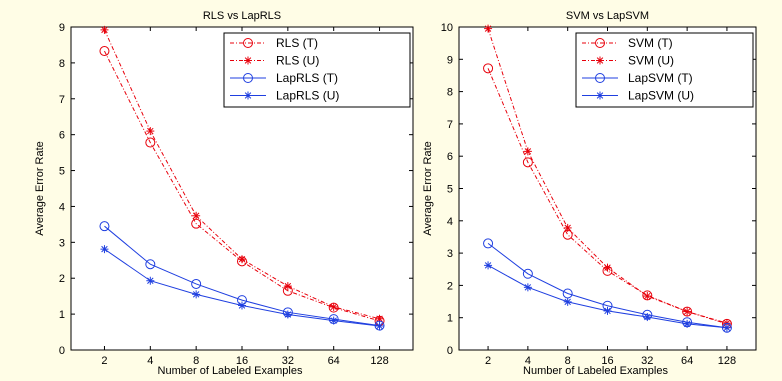 The image size is (782, 381). What do you see at coordinates (104, 361) in the screenshot?
I see `x-tick-label: 2` at bounding box center [104, 361].